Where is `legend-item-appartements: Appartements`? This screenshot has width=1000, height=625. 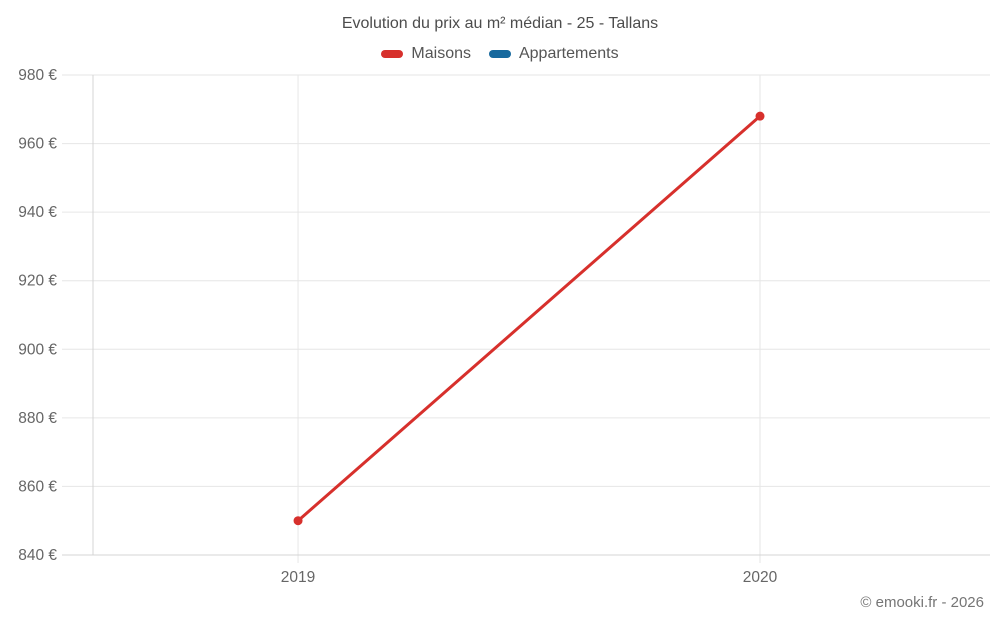
legend-item-appartements: Appartements is located at coordinates (553, 54).